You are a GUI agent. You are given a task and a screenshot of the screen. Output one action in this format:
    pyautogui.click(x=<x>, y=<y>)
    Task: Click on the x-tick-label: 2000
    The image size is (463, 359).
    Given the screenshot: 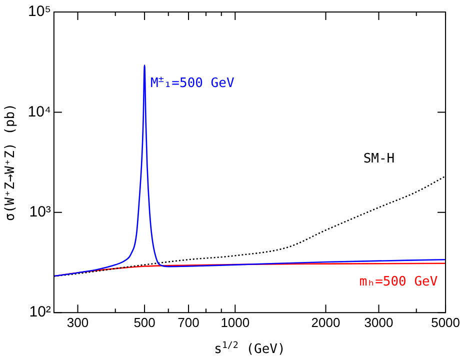 What is the action you would take?
    pyautogui.click(x=325, y=322)
    